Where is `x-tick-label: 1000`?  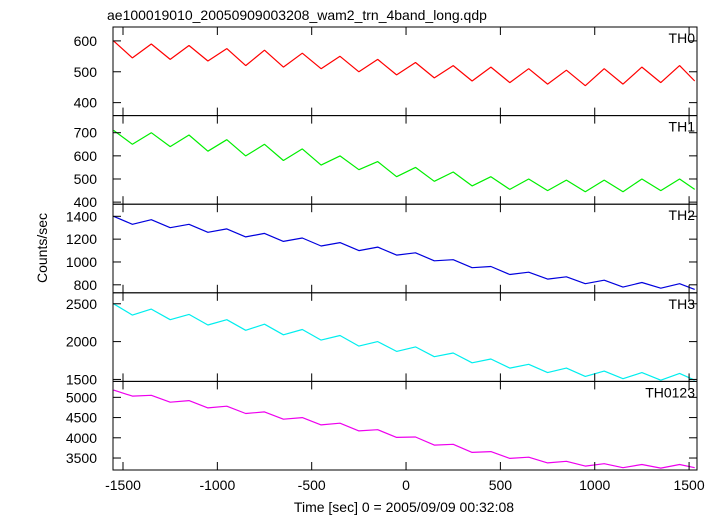
x-tick-label: 1000 is located at coordinates (594, 485).